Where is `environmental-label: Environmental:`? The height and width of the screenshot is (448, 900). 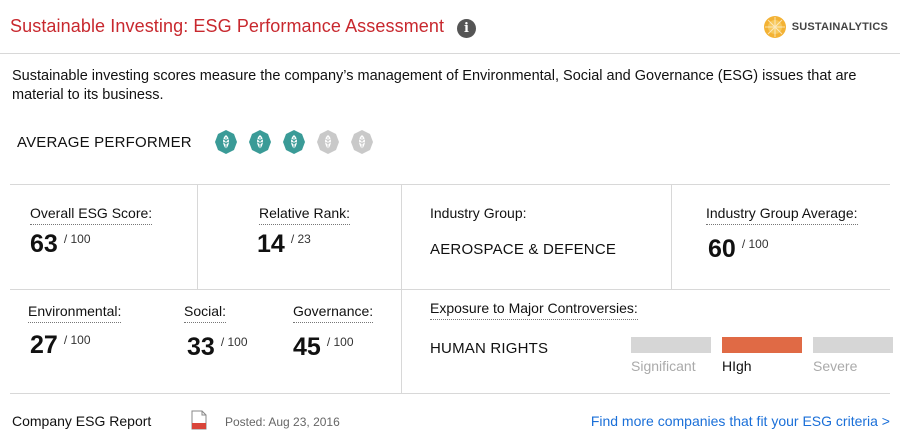
environmental-label: Environmental: is located at coordinates (75, 313).